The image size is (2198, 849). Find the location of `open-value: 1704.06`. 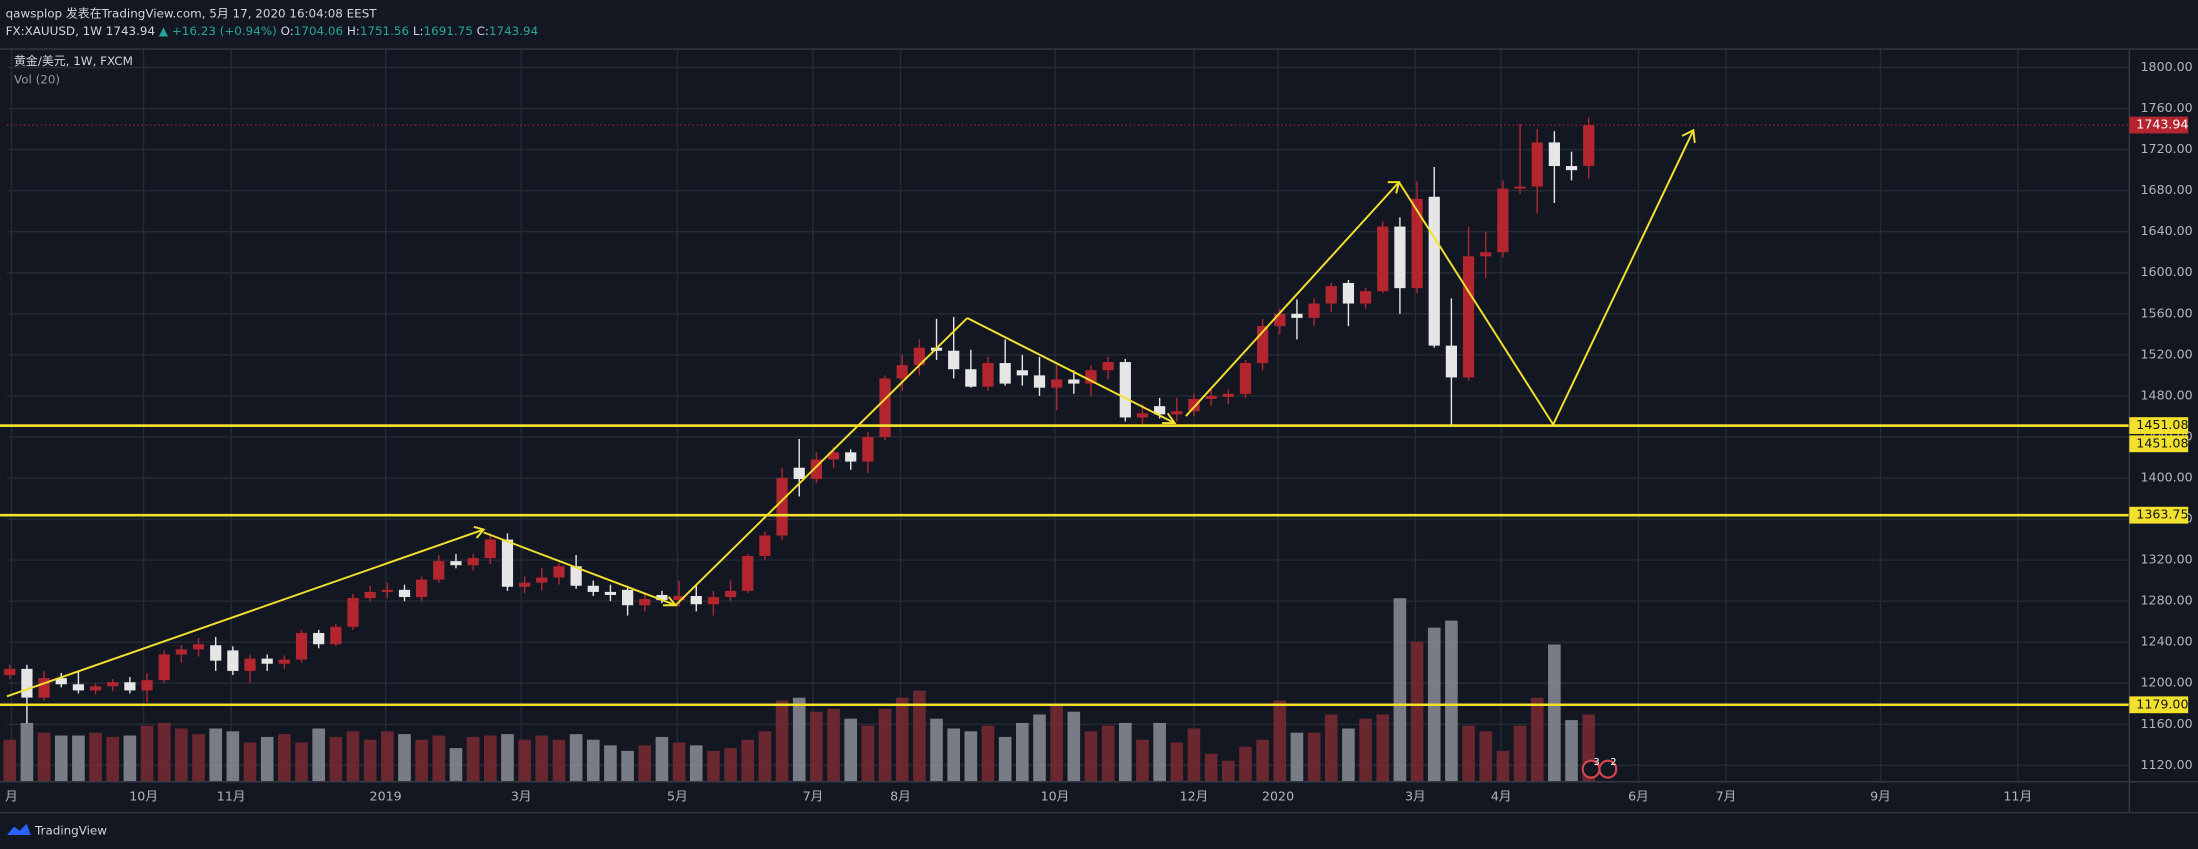

open-value: 1704.06 is located at coordinates (318, 30).